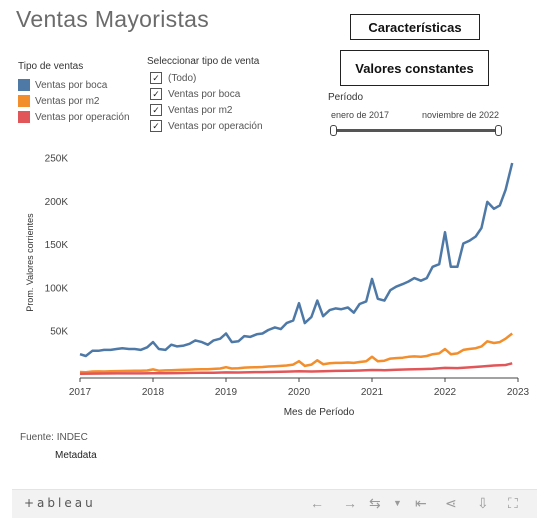 This screenshot has width=548, height=528. What do you see at coordinates (57, 245) in the screenshot?
I see `y-tick-label: 150K` at bounding box center [57, 245].